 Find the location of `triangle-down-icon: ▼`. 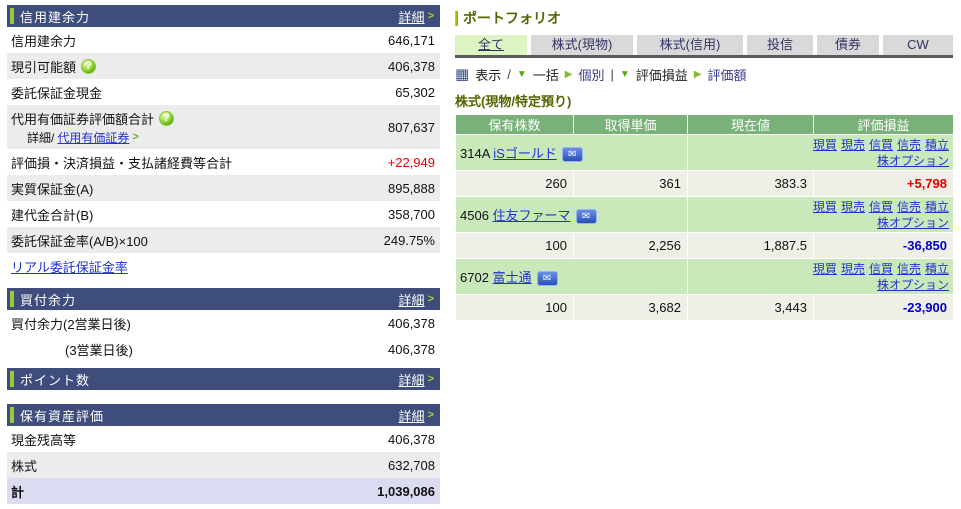

triangle-down-icon: ▼ is located at coordinates (624, 74).